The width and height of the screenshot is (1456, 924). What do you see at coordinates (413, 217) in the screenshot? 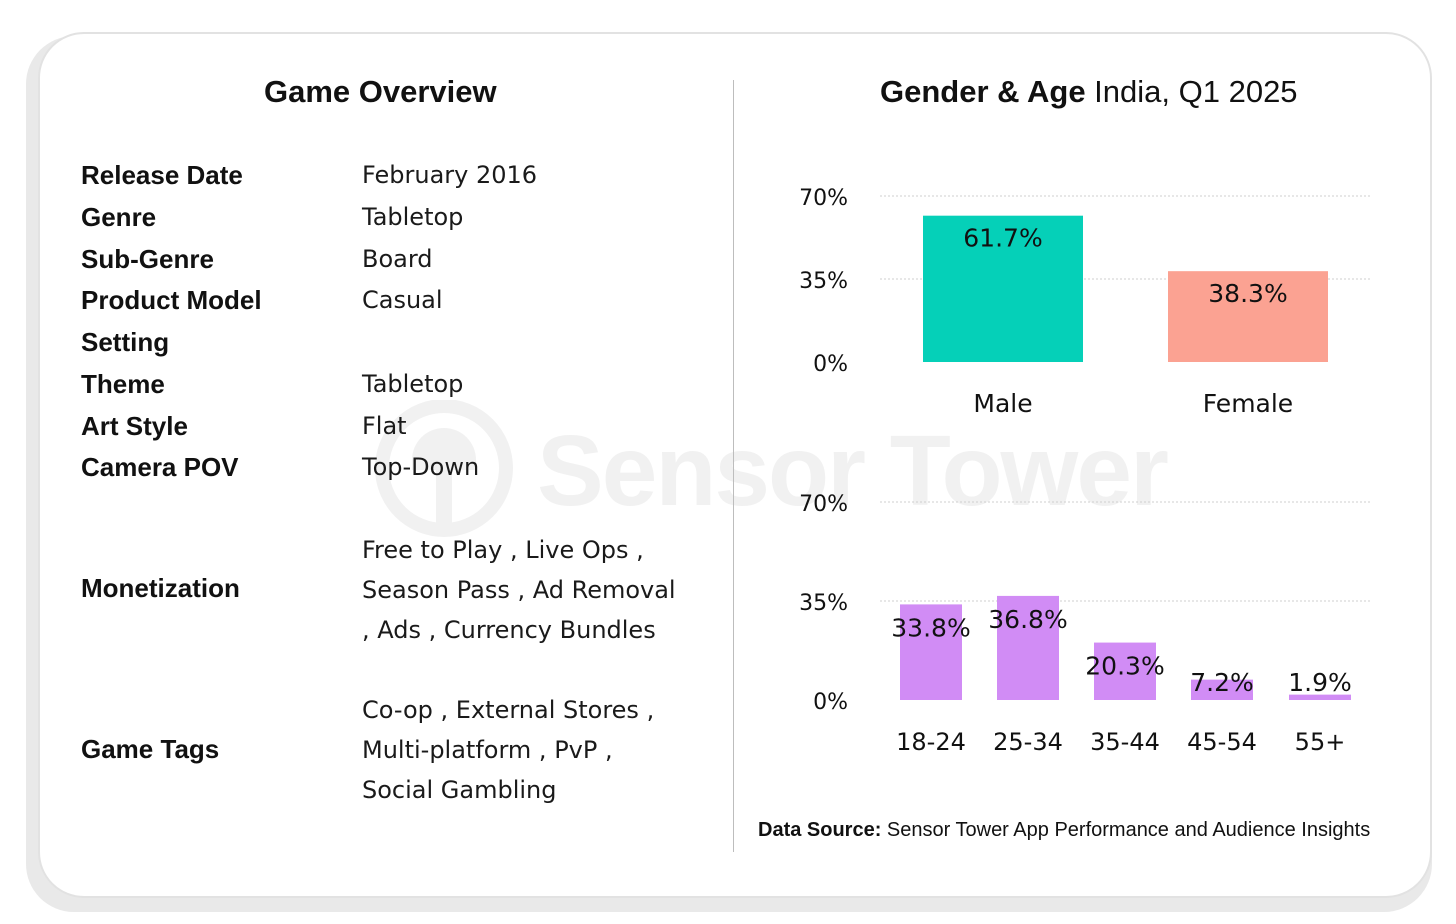
I see `value-genre: Tabletop` at bounding box center [413, 217].